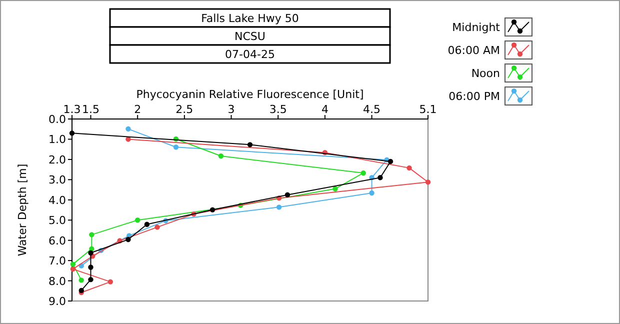 This screenshot has width=620, height=324. Describe the element at coordinates (57, 301) in the screenshot. I see `y-tick-label: 9.0` at that location.